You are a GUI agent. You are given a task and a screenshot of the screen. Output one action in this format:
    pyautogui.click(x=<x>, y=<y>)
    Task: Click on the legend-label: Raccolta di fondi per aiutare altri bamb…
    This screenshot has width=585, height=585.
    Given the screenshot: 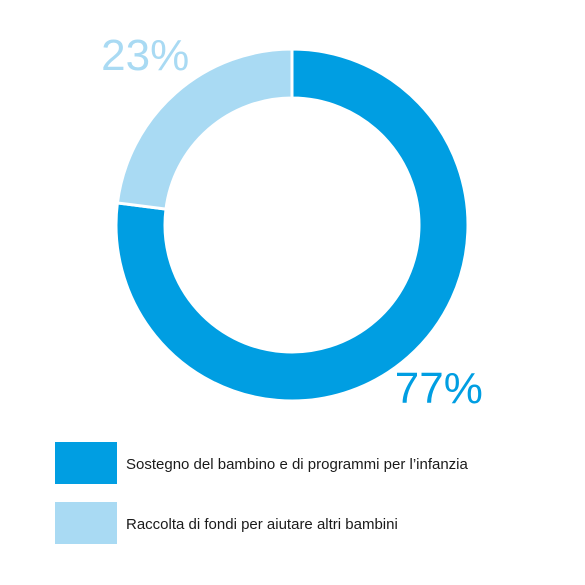 What is the action you would take?
    pyautogui.click(x=262, y=524)
    